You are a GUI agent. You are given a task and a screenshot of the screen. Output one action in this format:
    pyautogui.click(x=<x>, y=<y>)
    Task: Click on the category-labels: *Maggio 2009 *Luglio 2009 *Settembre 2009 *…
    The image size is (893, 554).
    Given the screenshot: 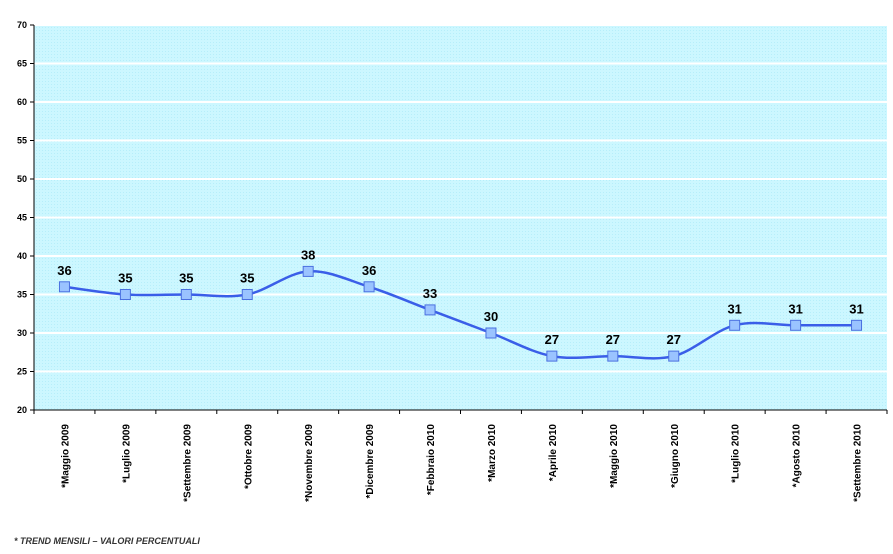 What is the action you would take?
    pyautogui.click(x=461, y=463)
    